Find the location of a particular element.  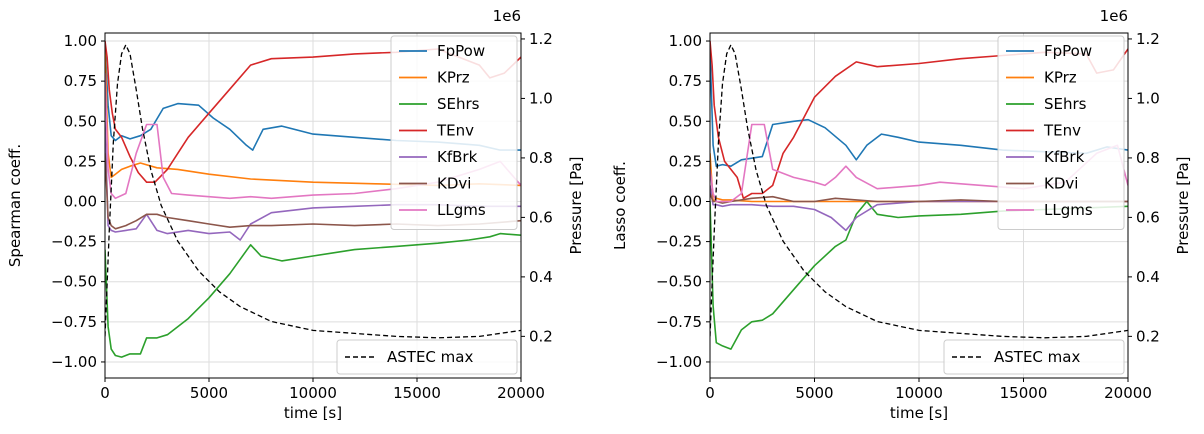

y-axis-label: Spearman coeff. is located at coordinates (15, 205).